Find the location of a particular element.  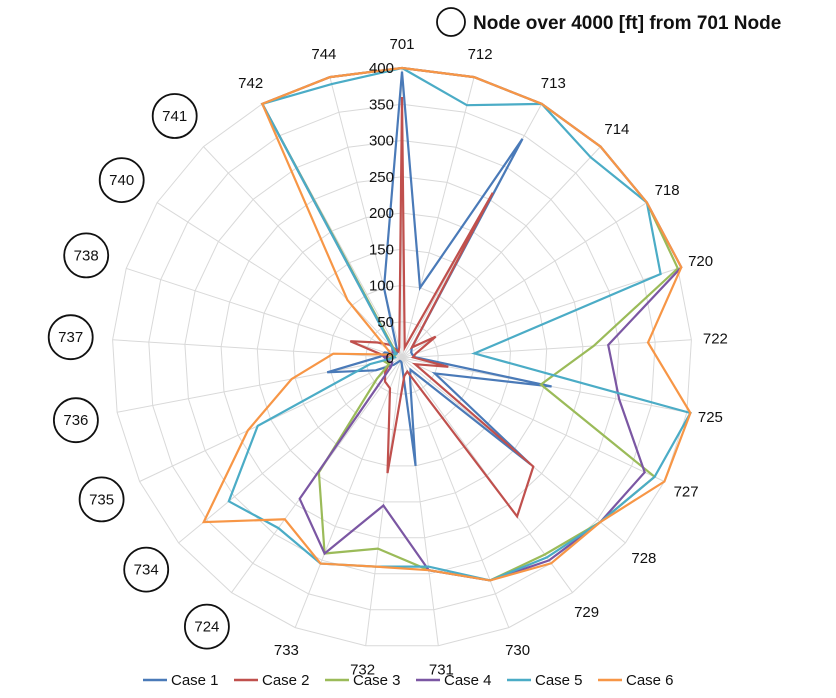

category-label-text: 737 is located at coordinates (70, 337).